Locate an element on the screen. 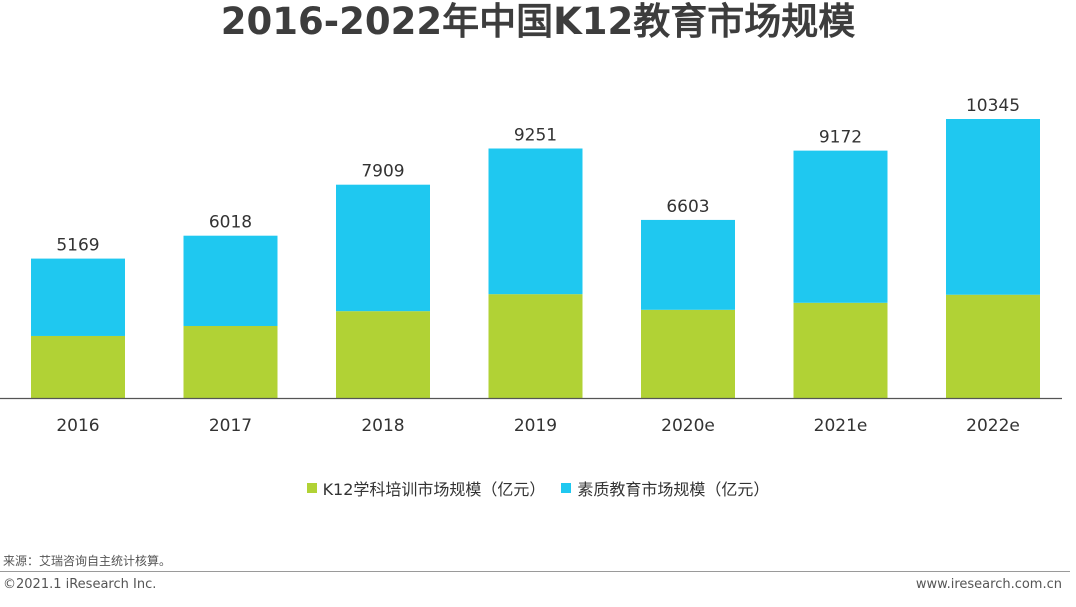  bar-k12-2017 is located at coordinates (230, 361).